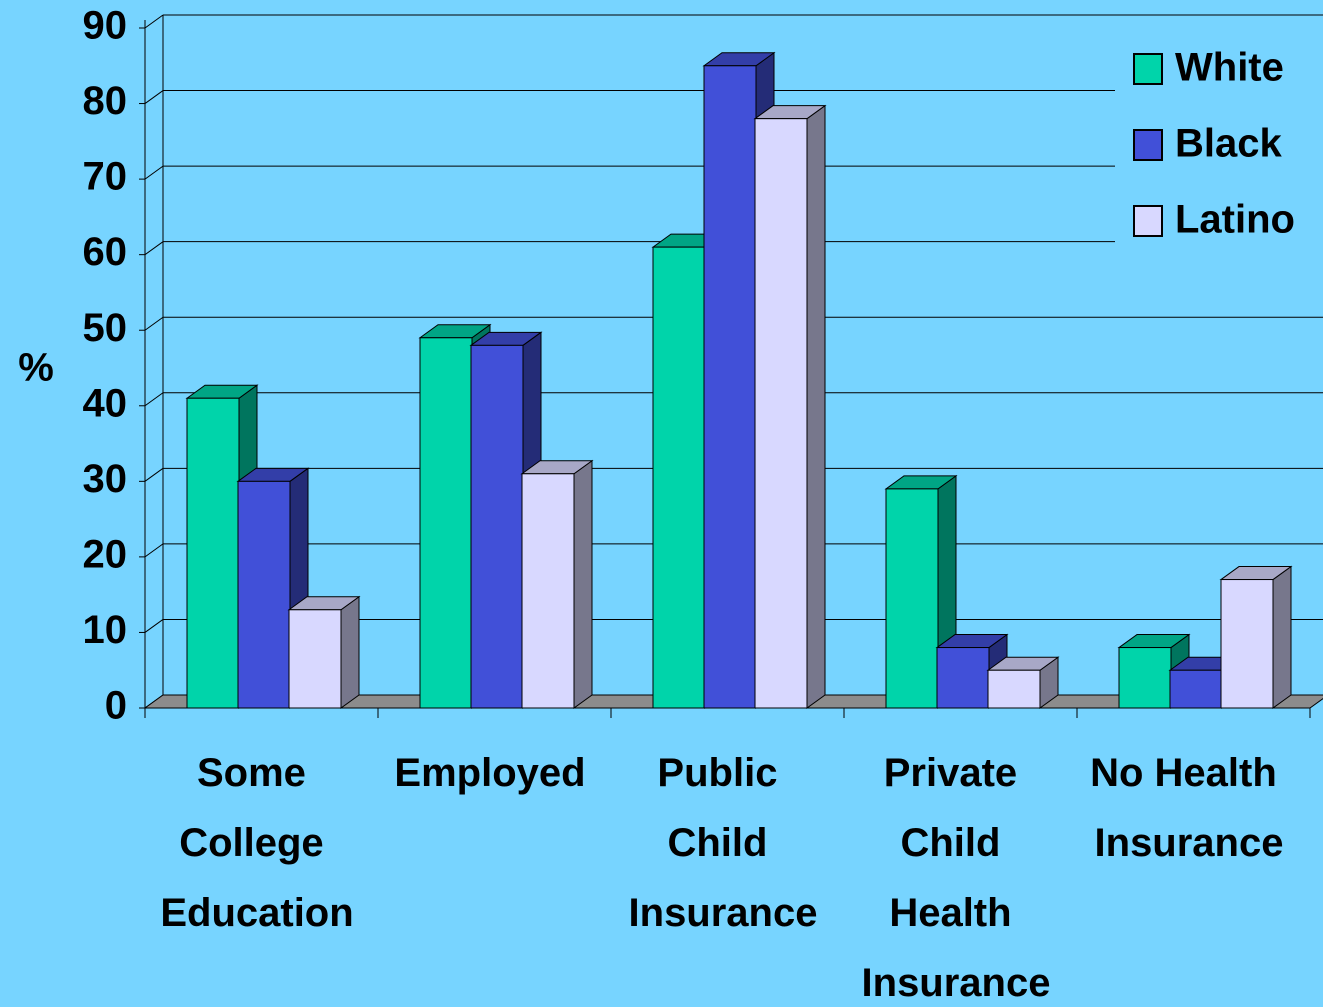 Image resolution: width=1323 pixels, height=1007 pixels. Describe the element at coordinates (105, 479) in the screenshot. I see `y-tick-label: 30` at that location.